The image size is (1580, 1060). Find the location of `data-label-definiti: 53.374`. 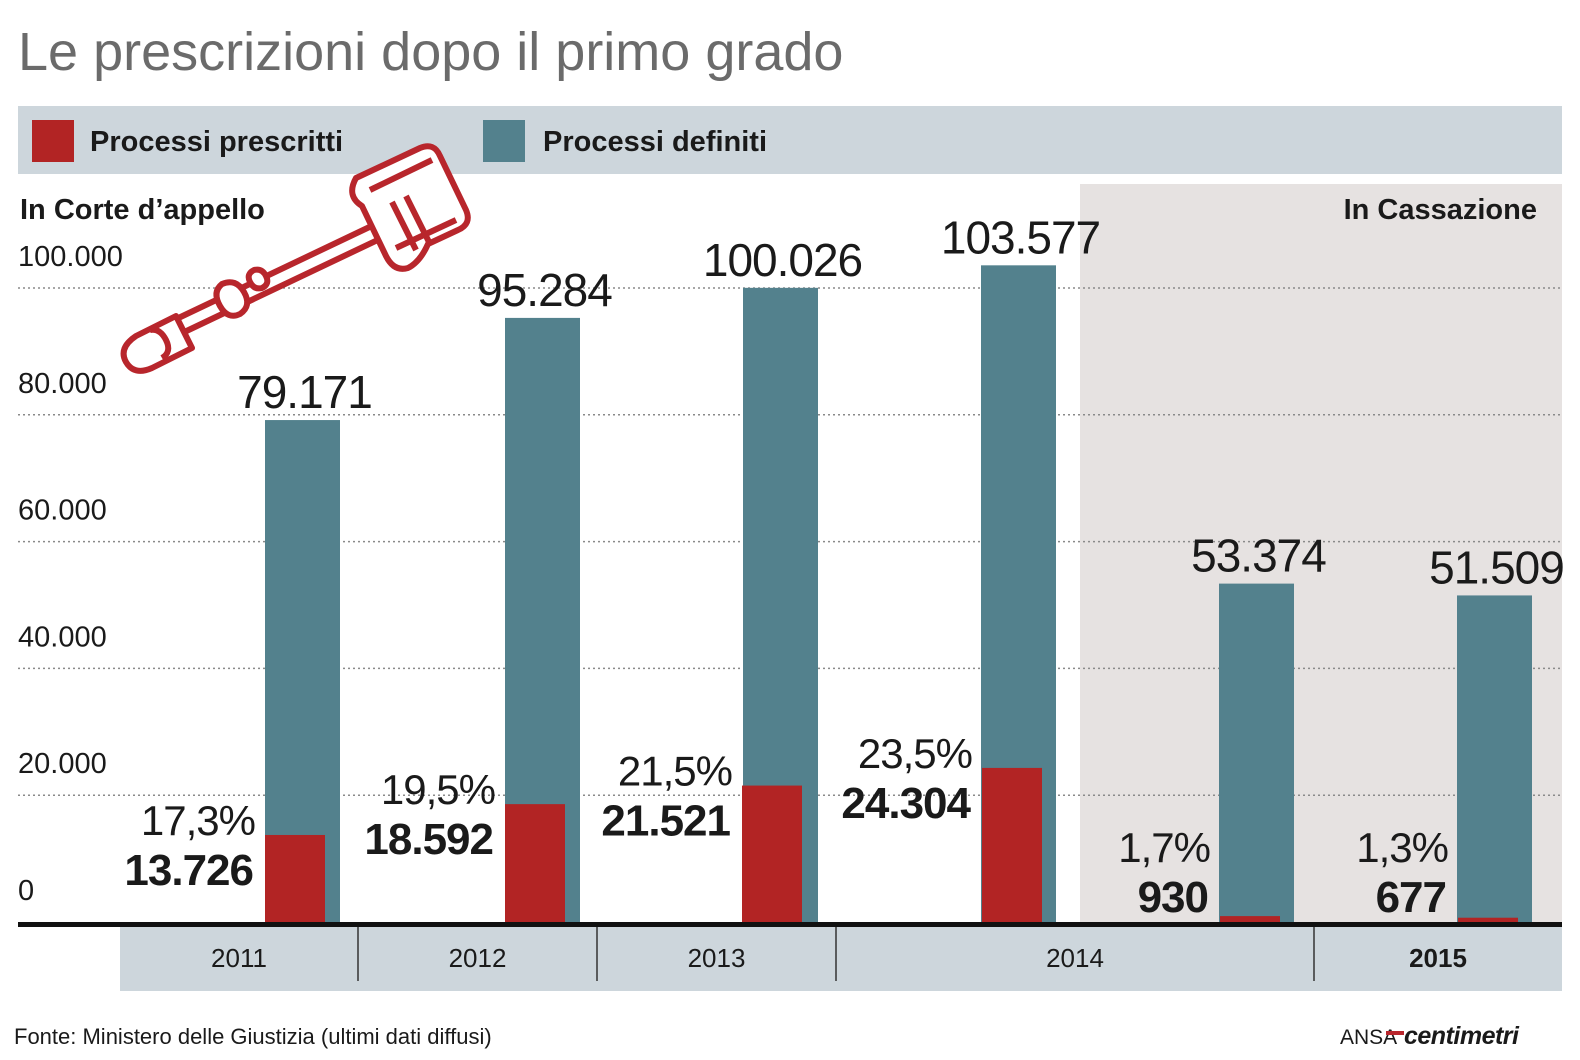

data-label-definiti: 53.374 is located at coordinates (1258, 556).